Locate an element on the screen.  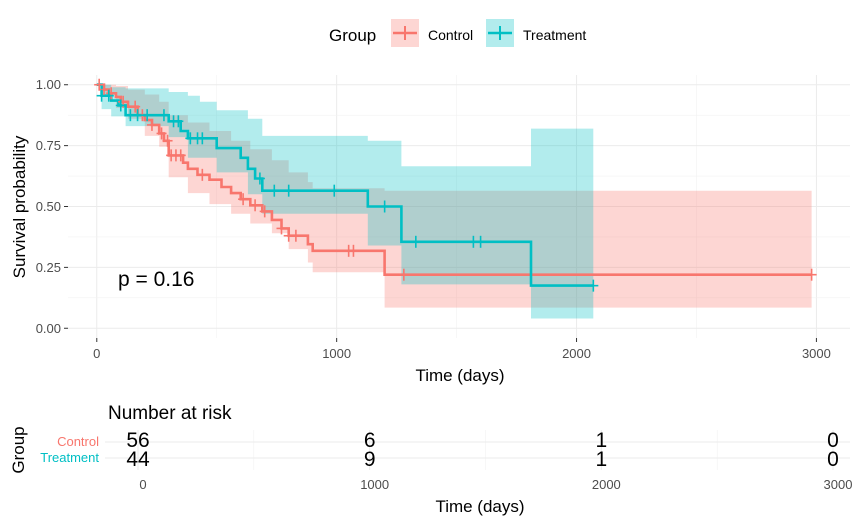
y-tick-label: 0.25 is located at coordinates (48, 267).